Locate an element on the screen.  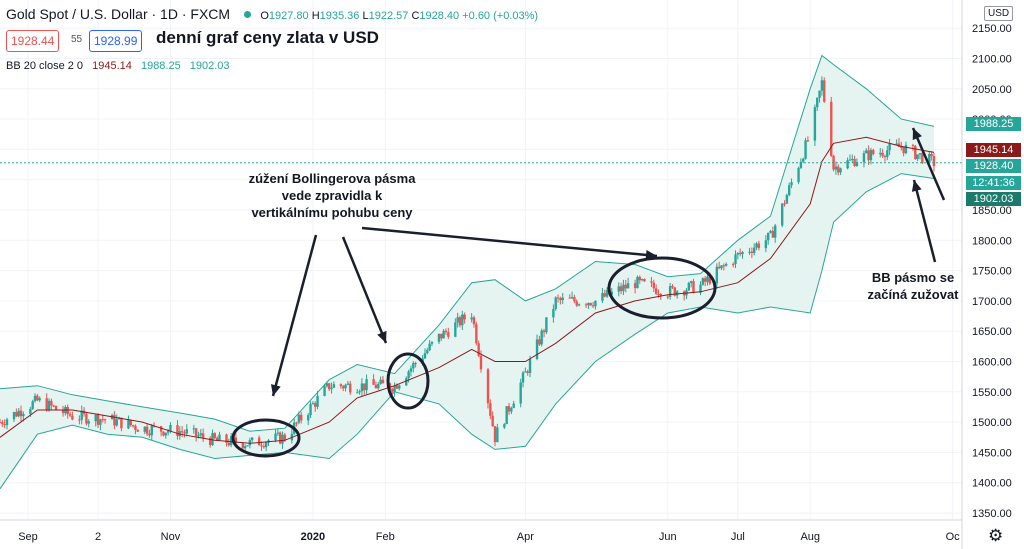
currency-button: USD is located at coordinates (999, 13).